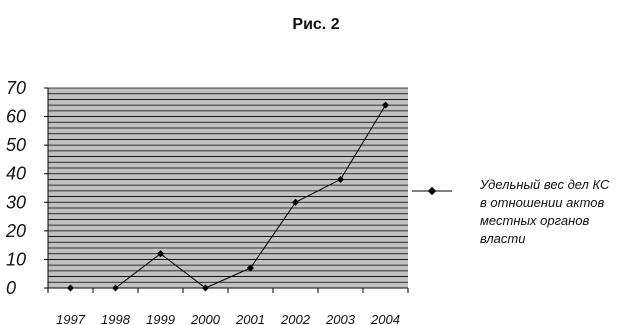  Describe the element at coordinates (205, 318) in the screenshot. I see `x-tick-label: 2000` at that location.